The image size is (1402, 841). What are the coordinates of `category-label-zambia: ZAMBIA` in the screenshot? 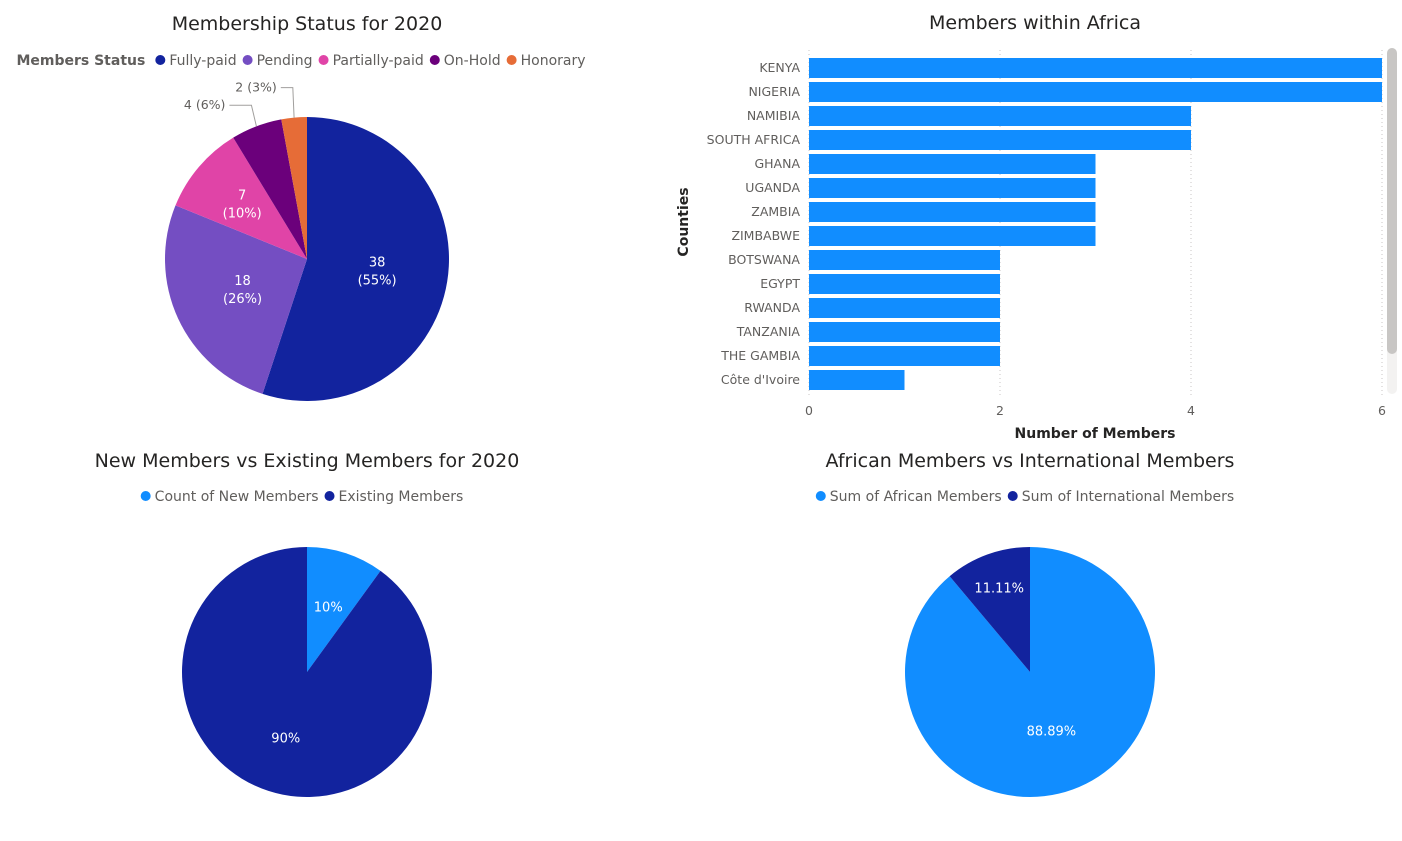 It's located at (775, 211).